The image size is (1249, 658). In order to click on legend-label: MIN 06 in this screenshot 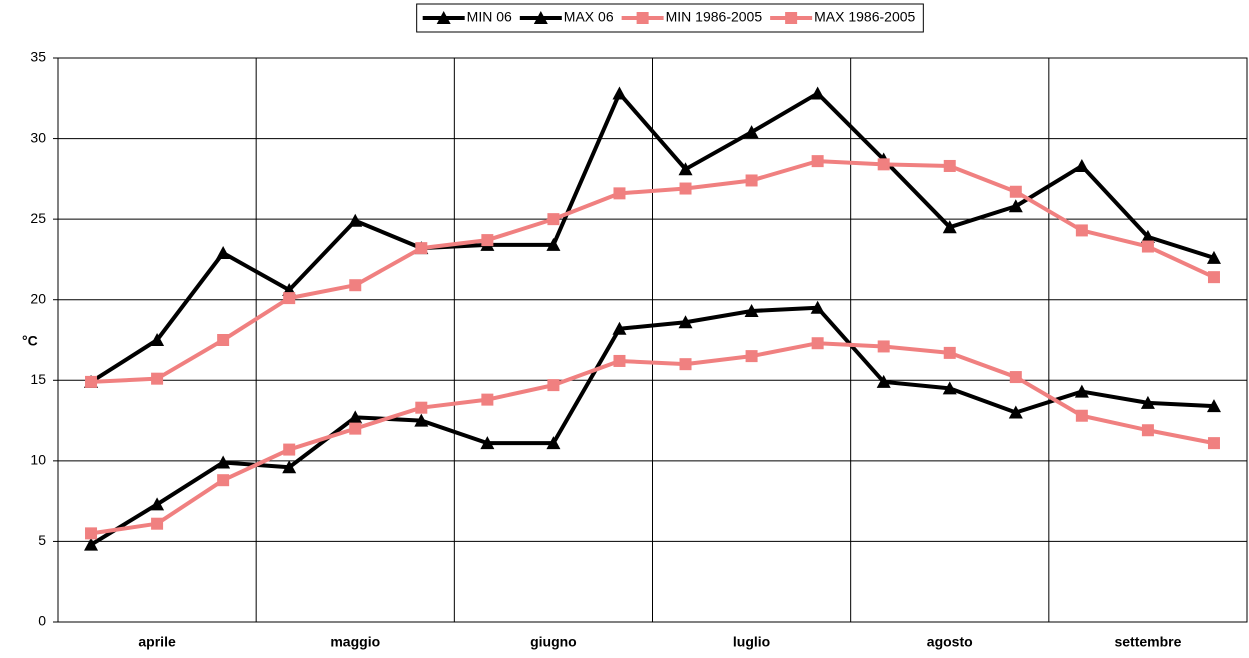, I will do `click(489, 17)`.